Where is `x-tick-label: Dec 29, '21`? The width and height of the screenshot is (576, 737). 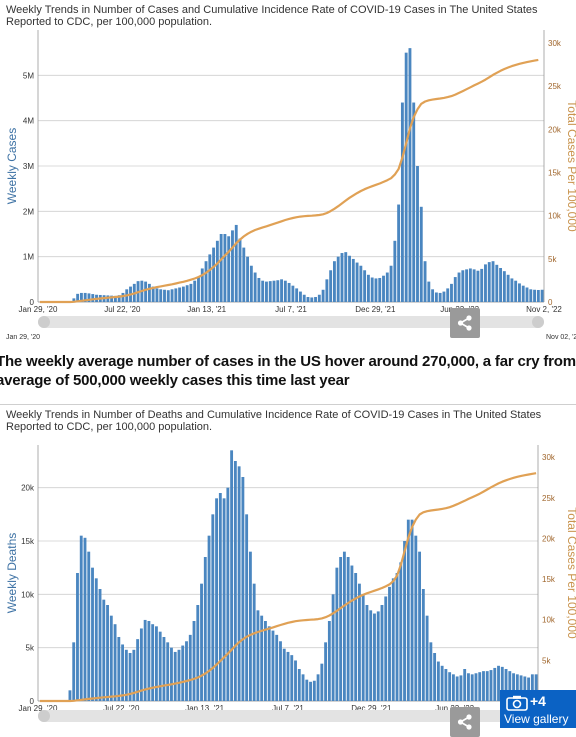 x-tick-label: Dec 29, '21 is located at coordinates (375, 309).